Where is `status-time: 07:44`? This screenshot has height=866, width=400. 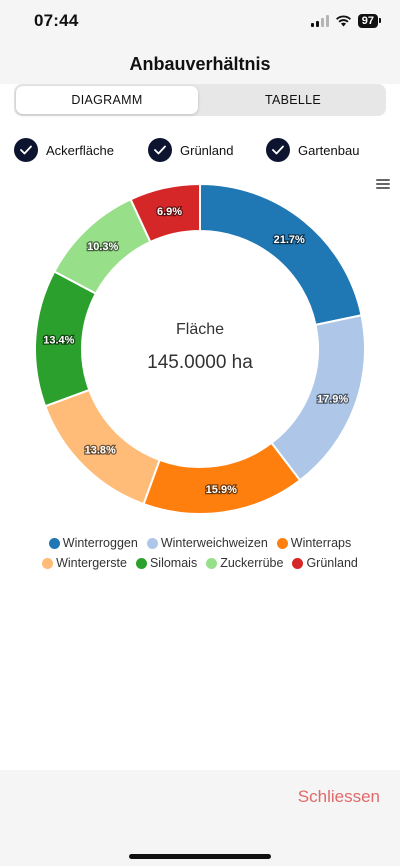
status-time: 07:44 is located at coordinates (56, 20).